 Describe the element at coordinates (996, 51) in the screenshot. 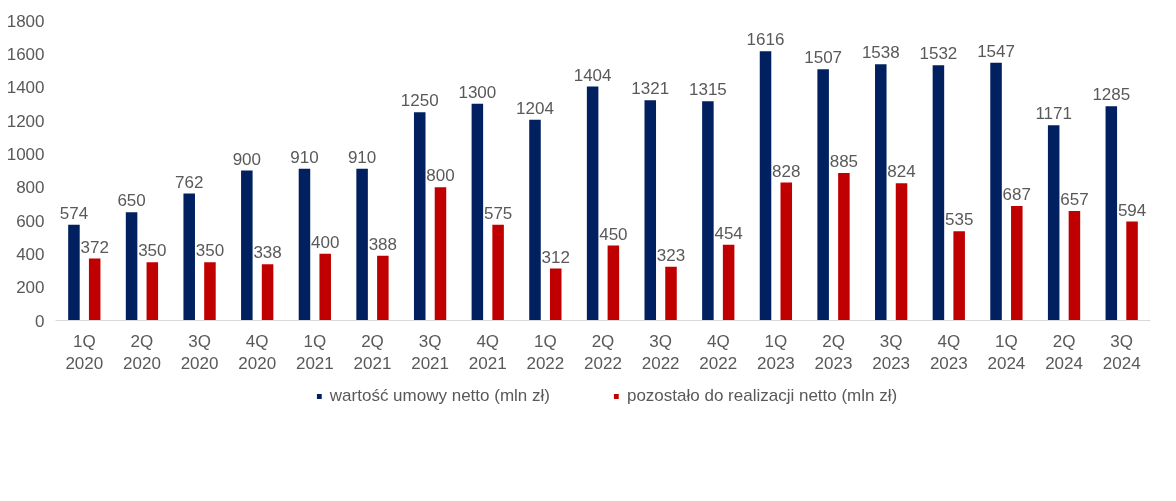

I see `data-label: 1547` at that location.